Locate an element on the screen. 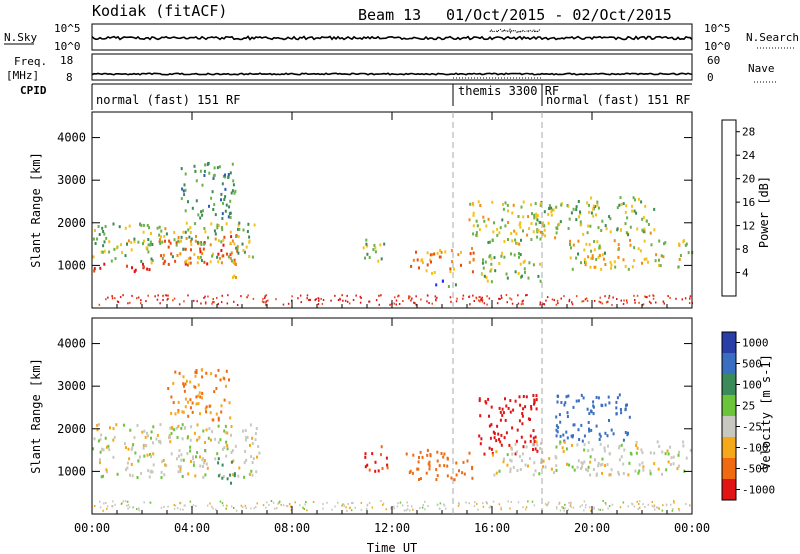  x-axis-label: Time UT is located at coordinates (392, 547).